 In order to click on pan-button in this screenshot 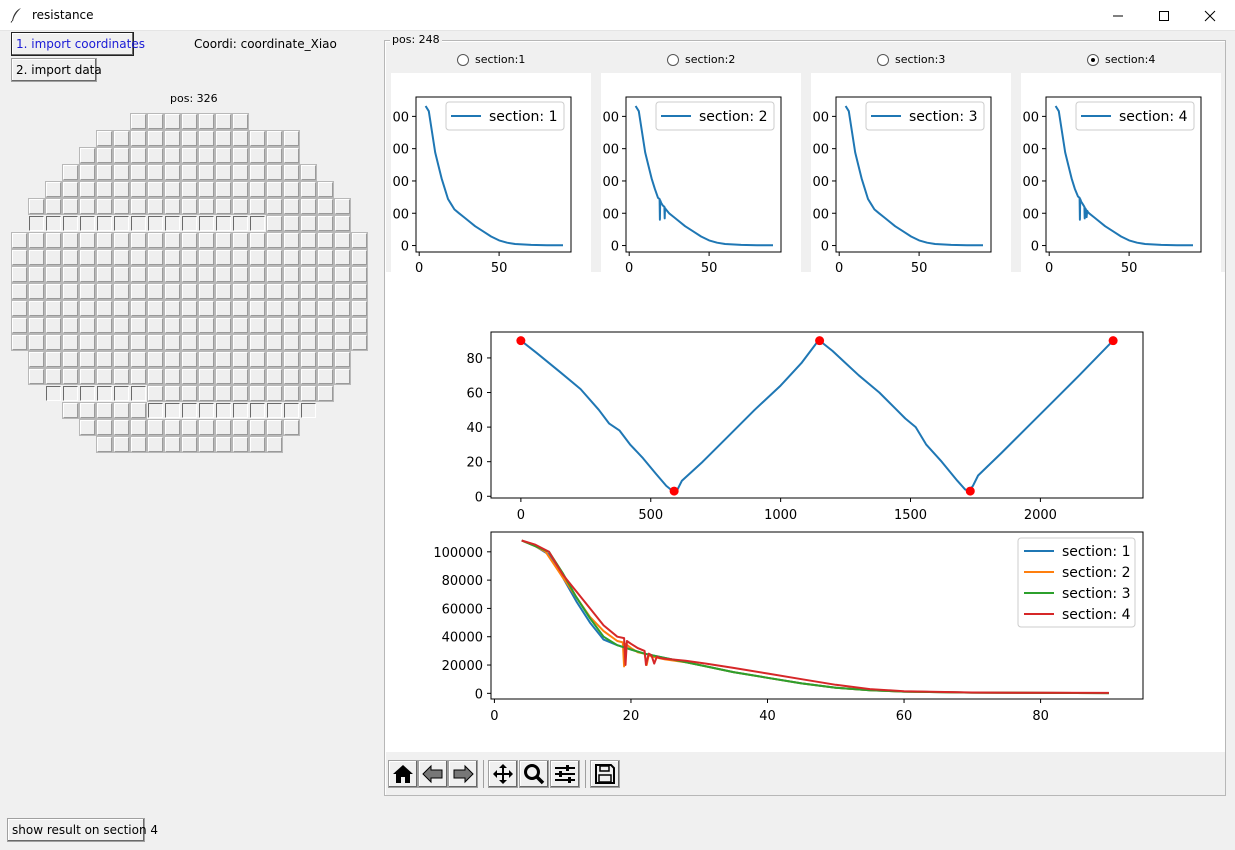, I will do `click(503, 774)`.